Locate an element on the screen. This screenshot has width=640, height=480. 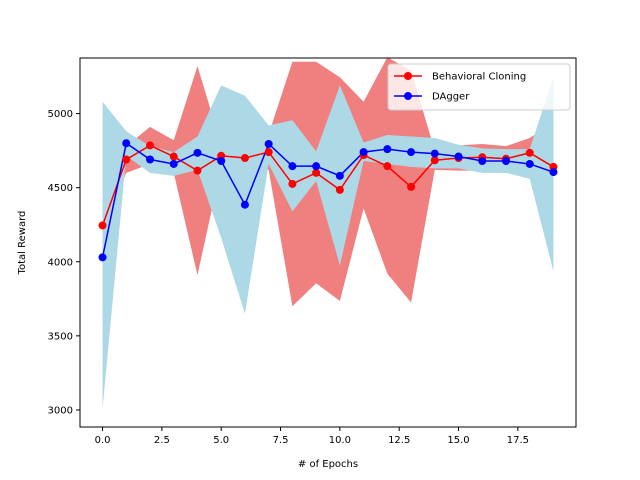
y-tick-label: 4000 is located at coordinates (60, 262).